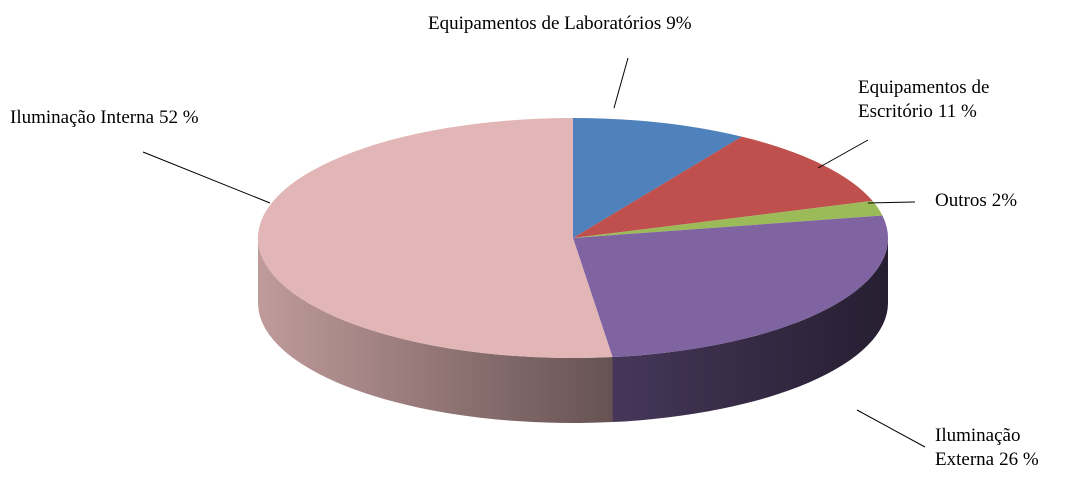  What do you see at coordinates (978, 447) in the screenshot?
I see `category-label: Iluminação Externa` at bounding box center [978, 447].